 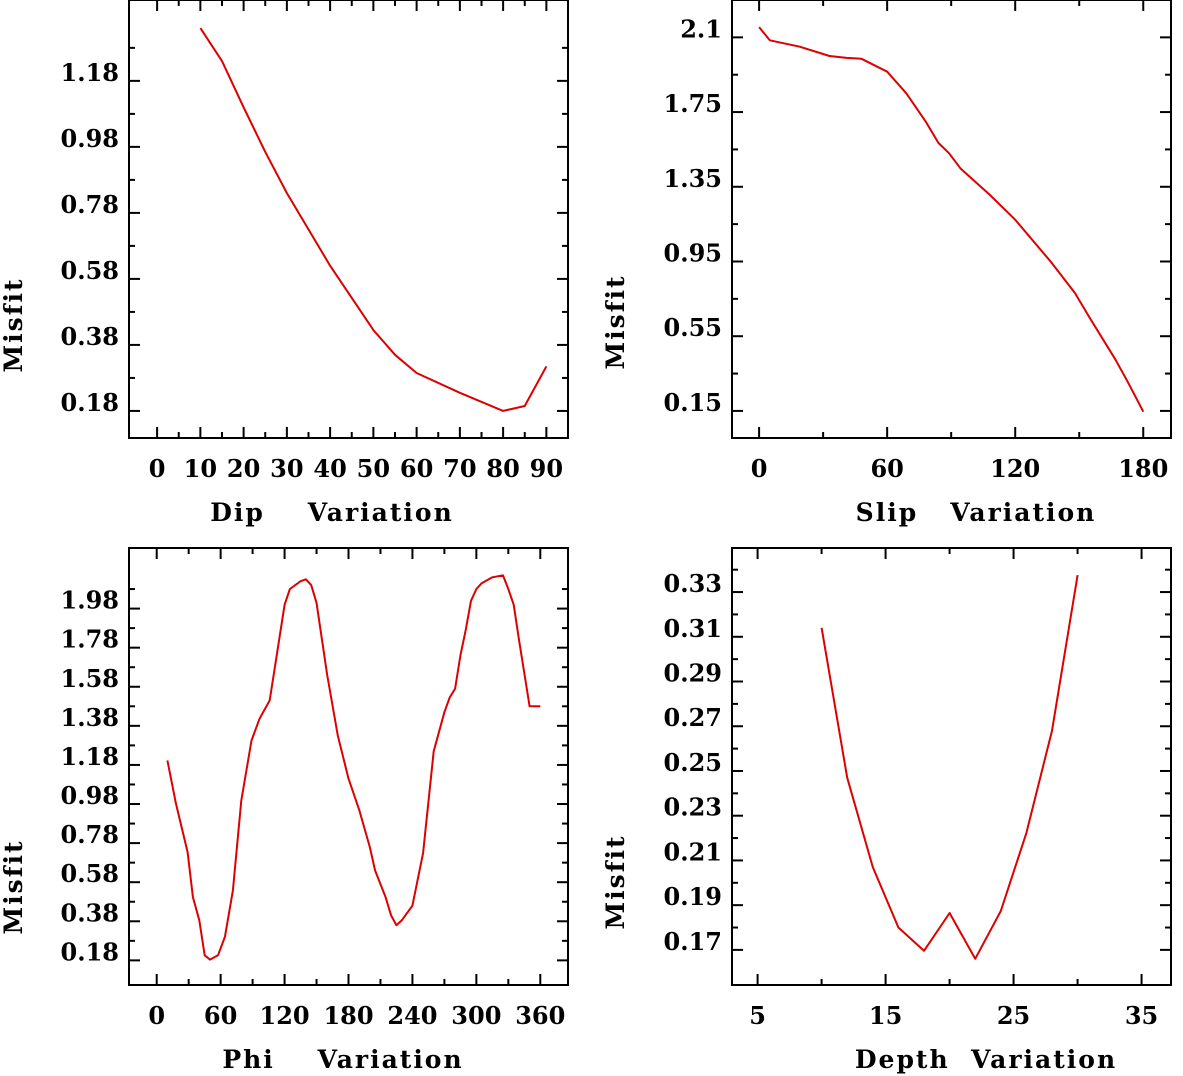 I want to click on y-tick-label: 1.98, so click(x=90, y=600).